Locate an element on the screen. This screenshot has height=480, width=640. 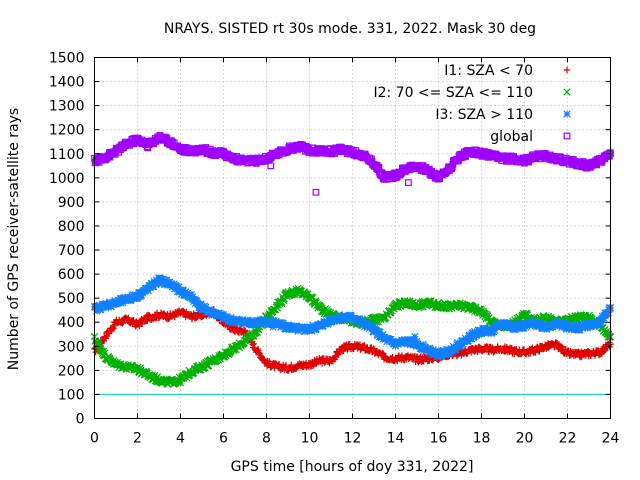
legend-label: I1: SZA < 70 is located at coordinates (488, 71).